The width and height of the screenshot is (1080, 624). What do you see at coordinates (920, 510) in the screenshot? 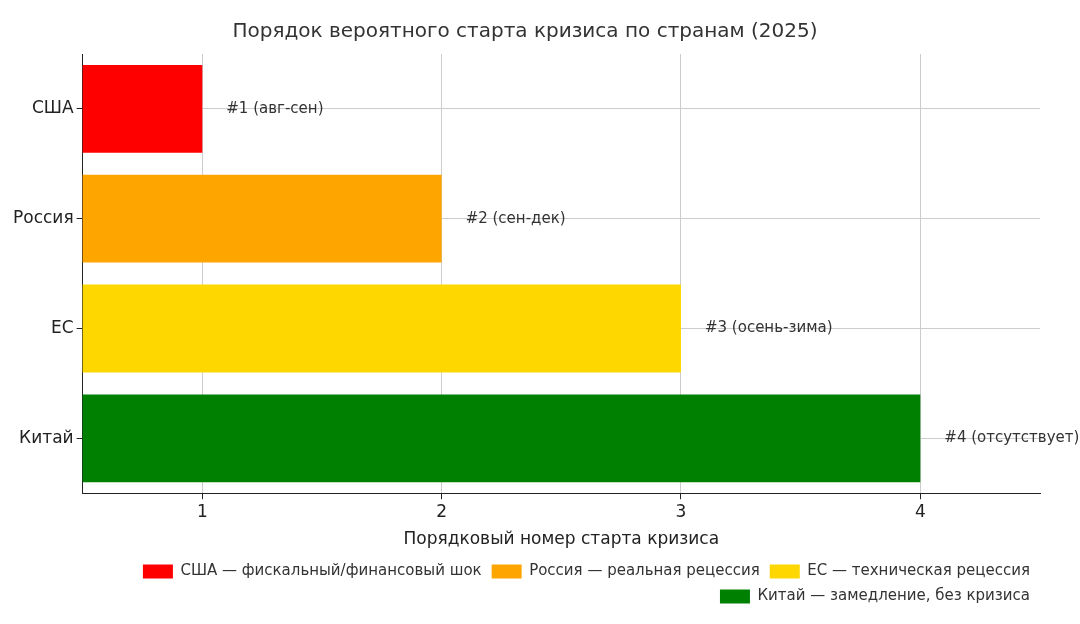
I see `x-tick-label: 4` at bounding box center [920, 510].